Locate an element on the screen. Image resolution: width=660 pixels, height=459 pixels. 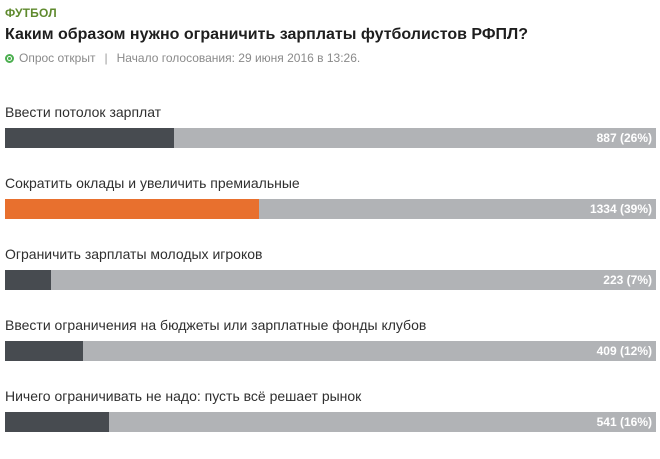
result-bar: 223 (7%) is located at coordinates (330, 280).